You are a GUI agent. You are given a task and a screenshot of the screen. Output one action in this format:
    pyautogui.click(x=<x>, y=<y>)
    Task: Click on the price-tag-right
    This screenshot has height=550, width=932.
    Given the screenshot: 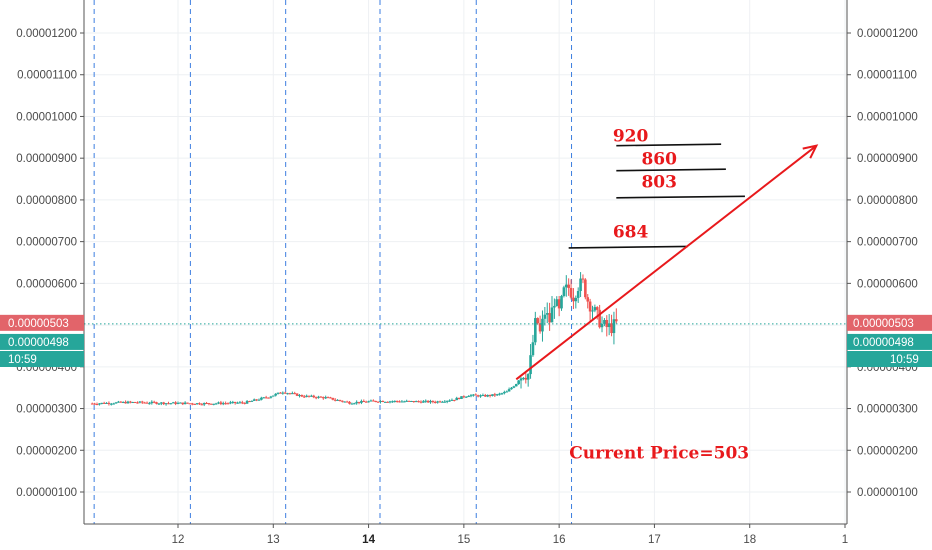 What is the action you would take?
    pyautogui.click(x=889, y=359)
    